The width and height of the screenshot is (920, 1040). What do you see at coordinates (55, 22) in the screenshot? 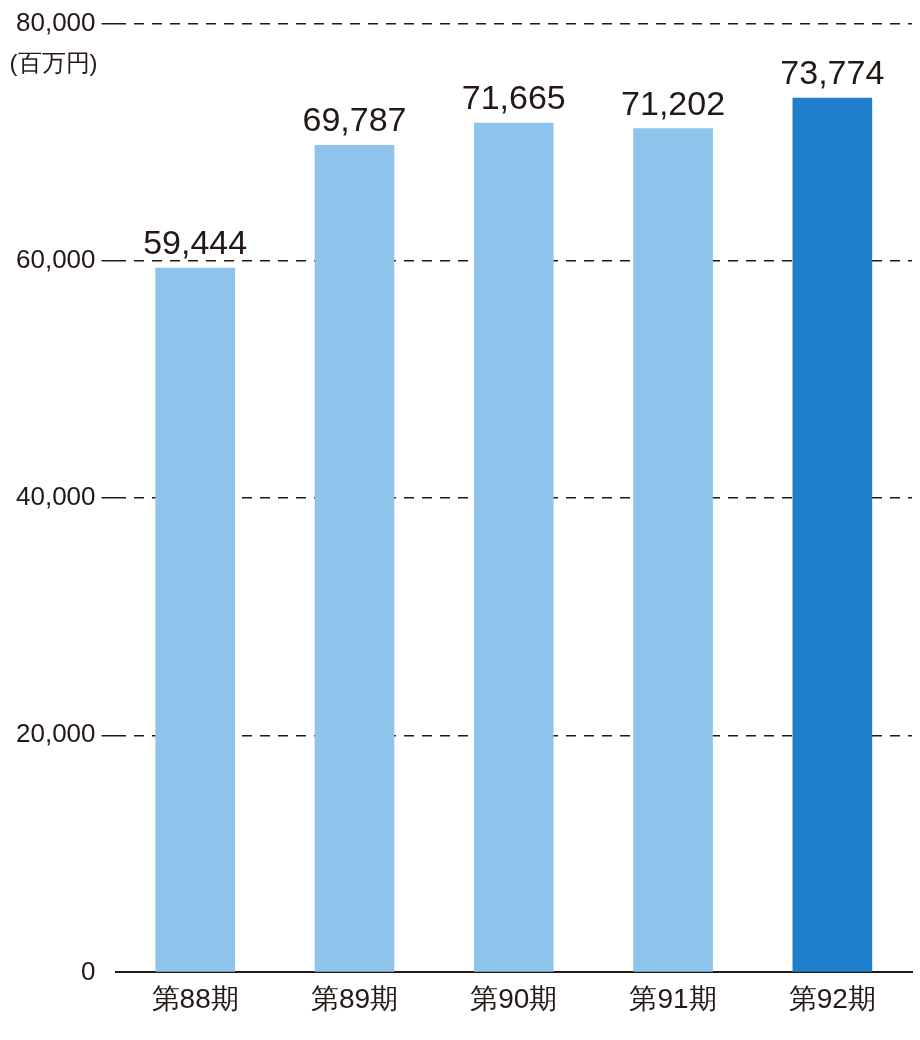
I see `y-tick-label: 80,000` at bounding box center [55, 22].